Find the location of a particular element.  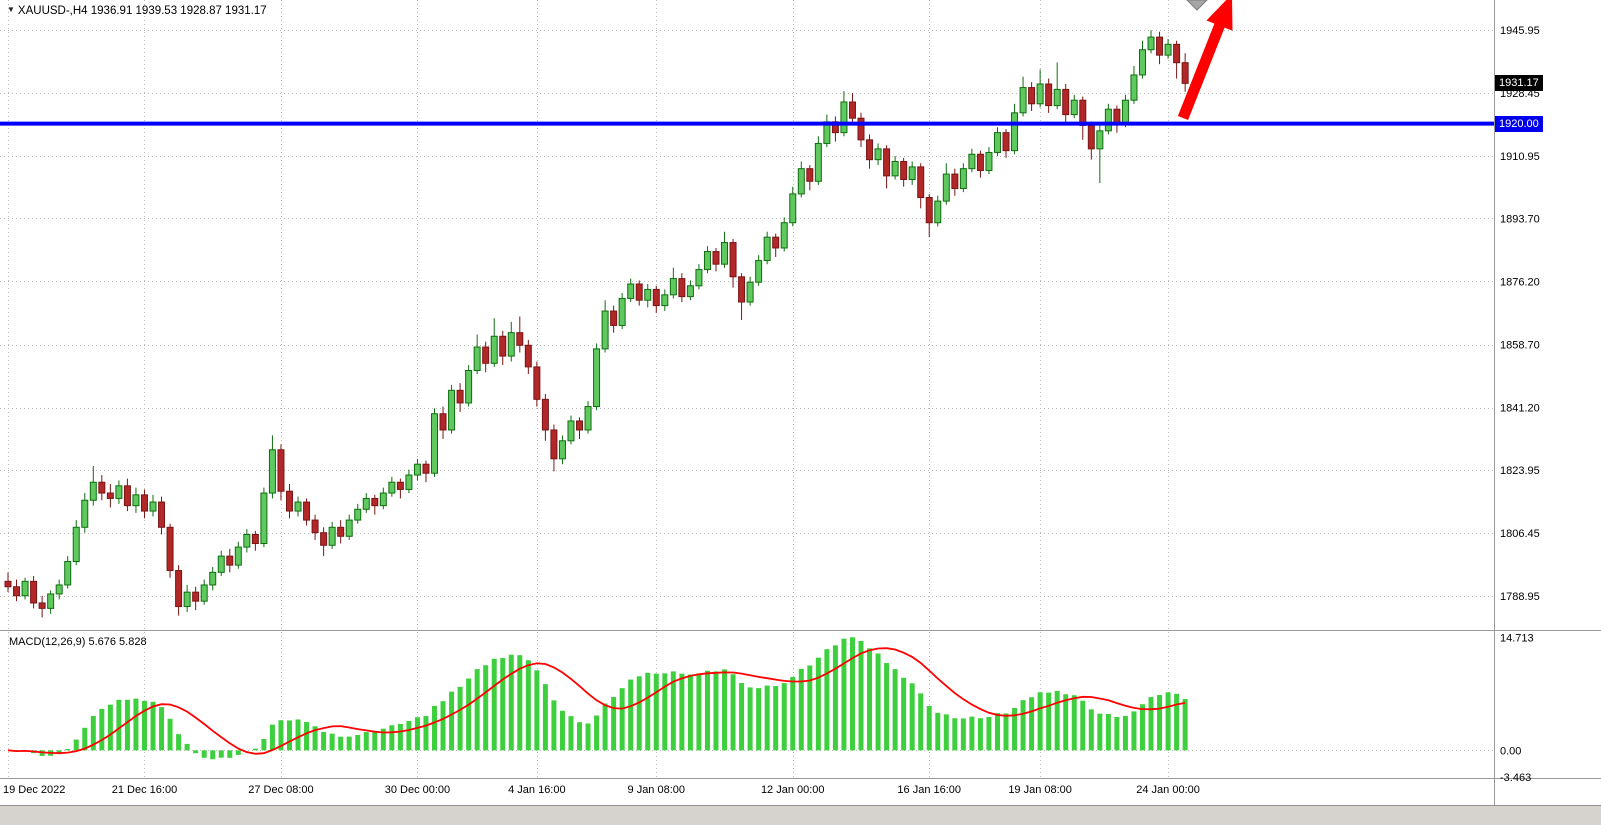

time-axis-label: 27 Dec 08:00 is located at coordinates (280, 790).